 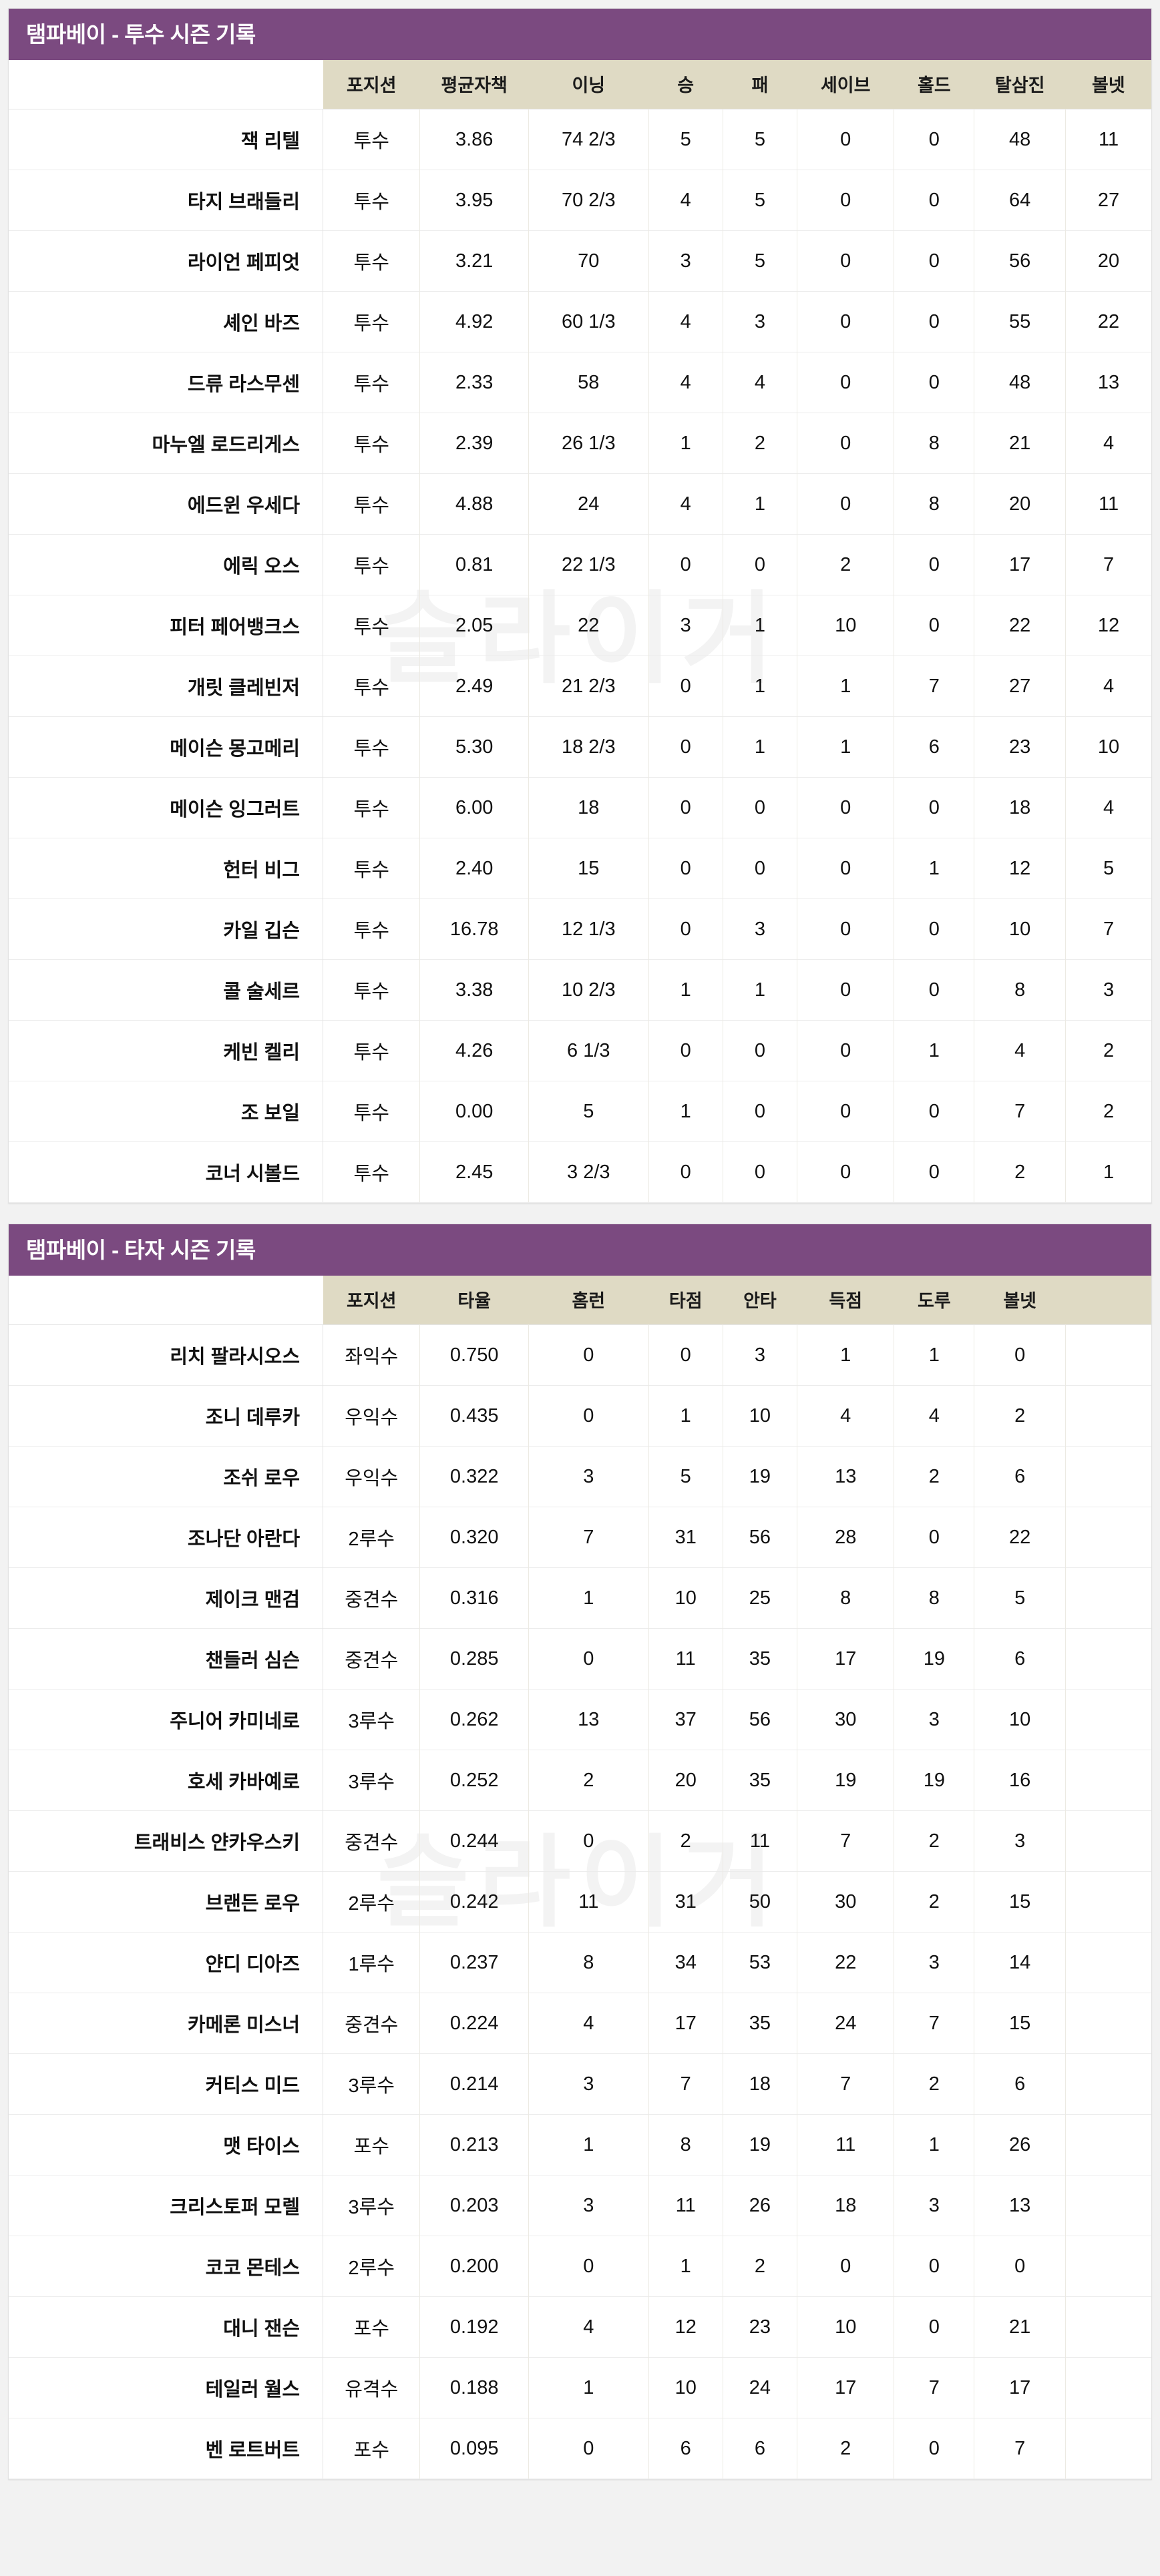 What do you see at coordinates (580, 443) in the screenshot?
I see `table-row: 마누엘 로드리게스 투수 2.39 26 1/3 1 2 0 8 21 4` at bounding box center [580, 443].